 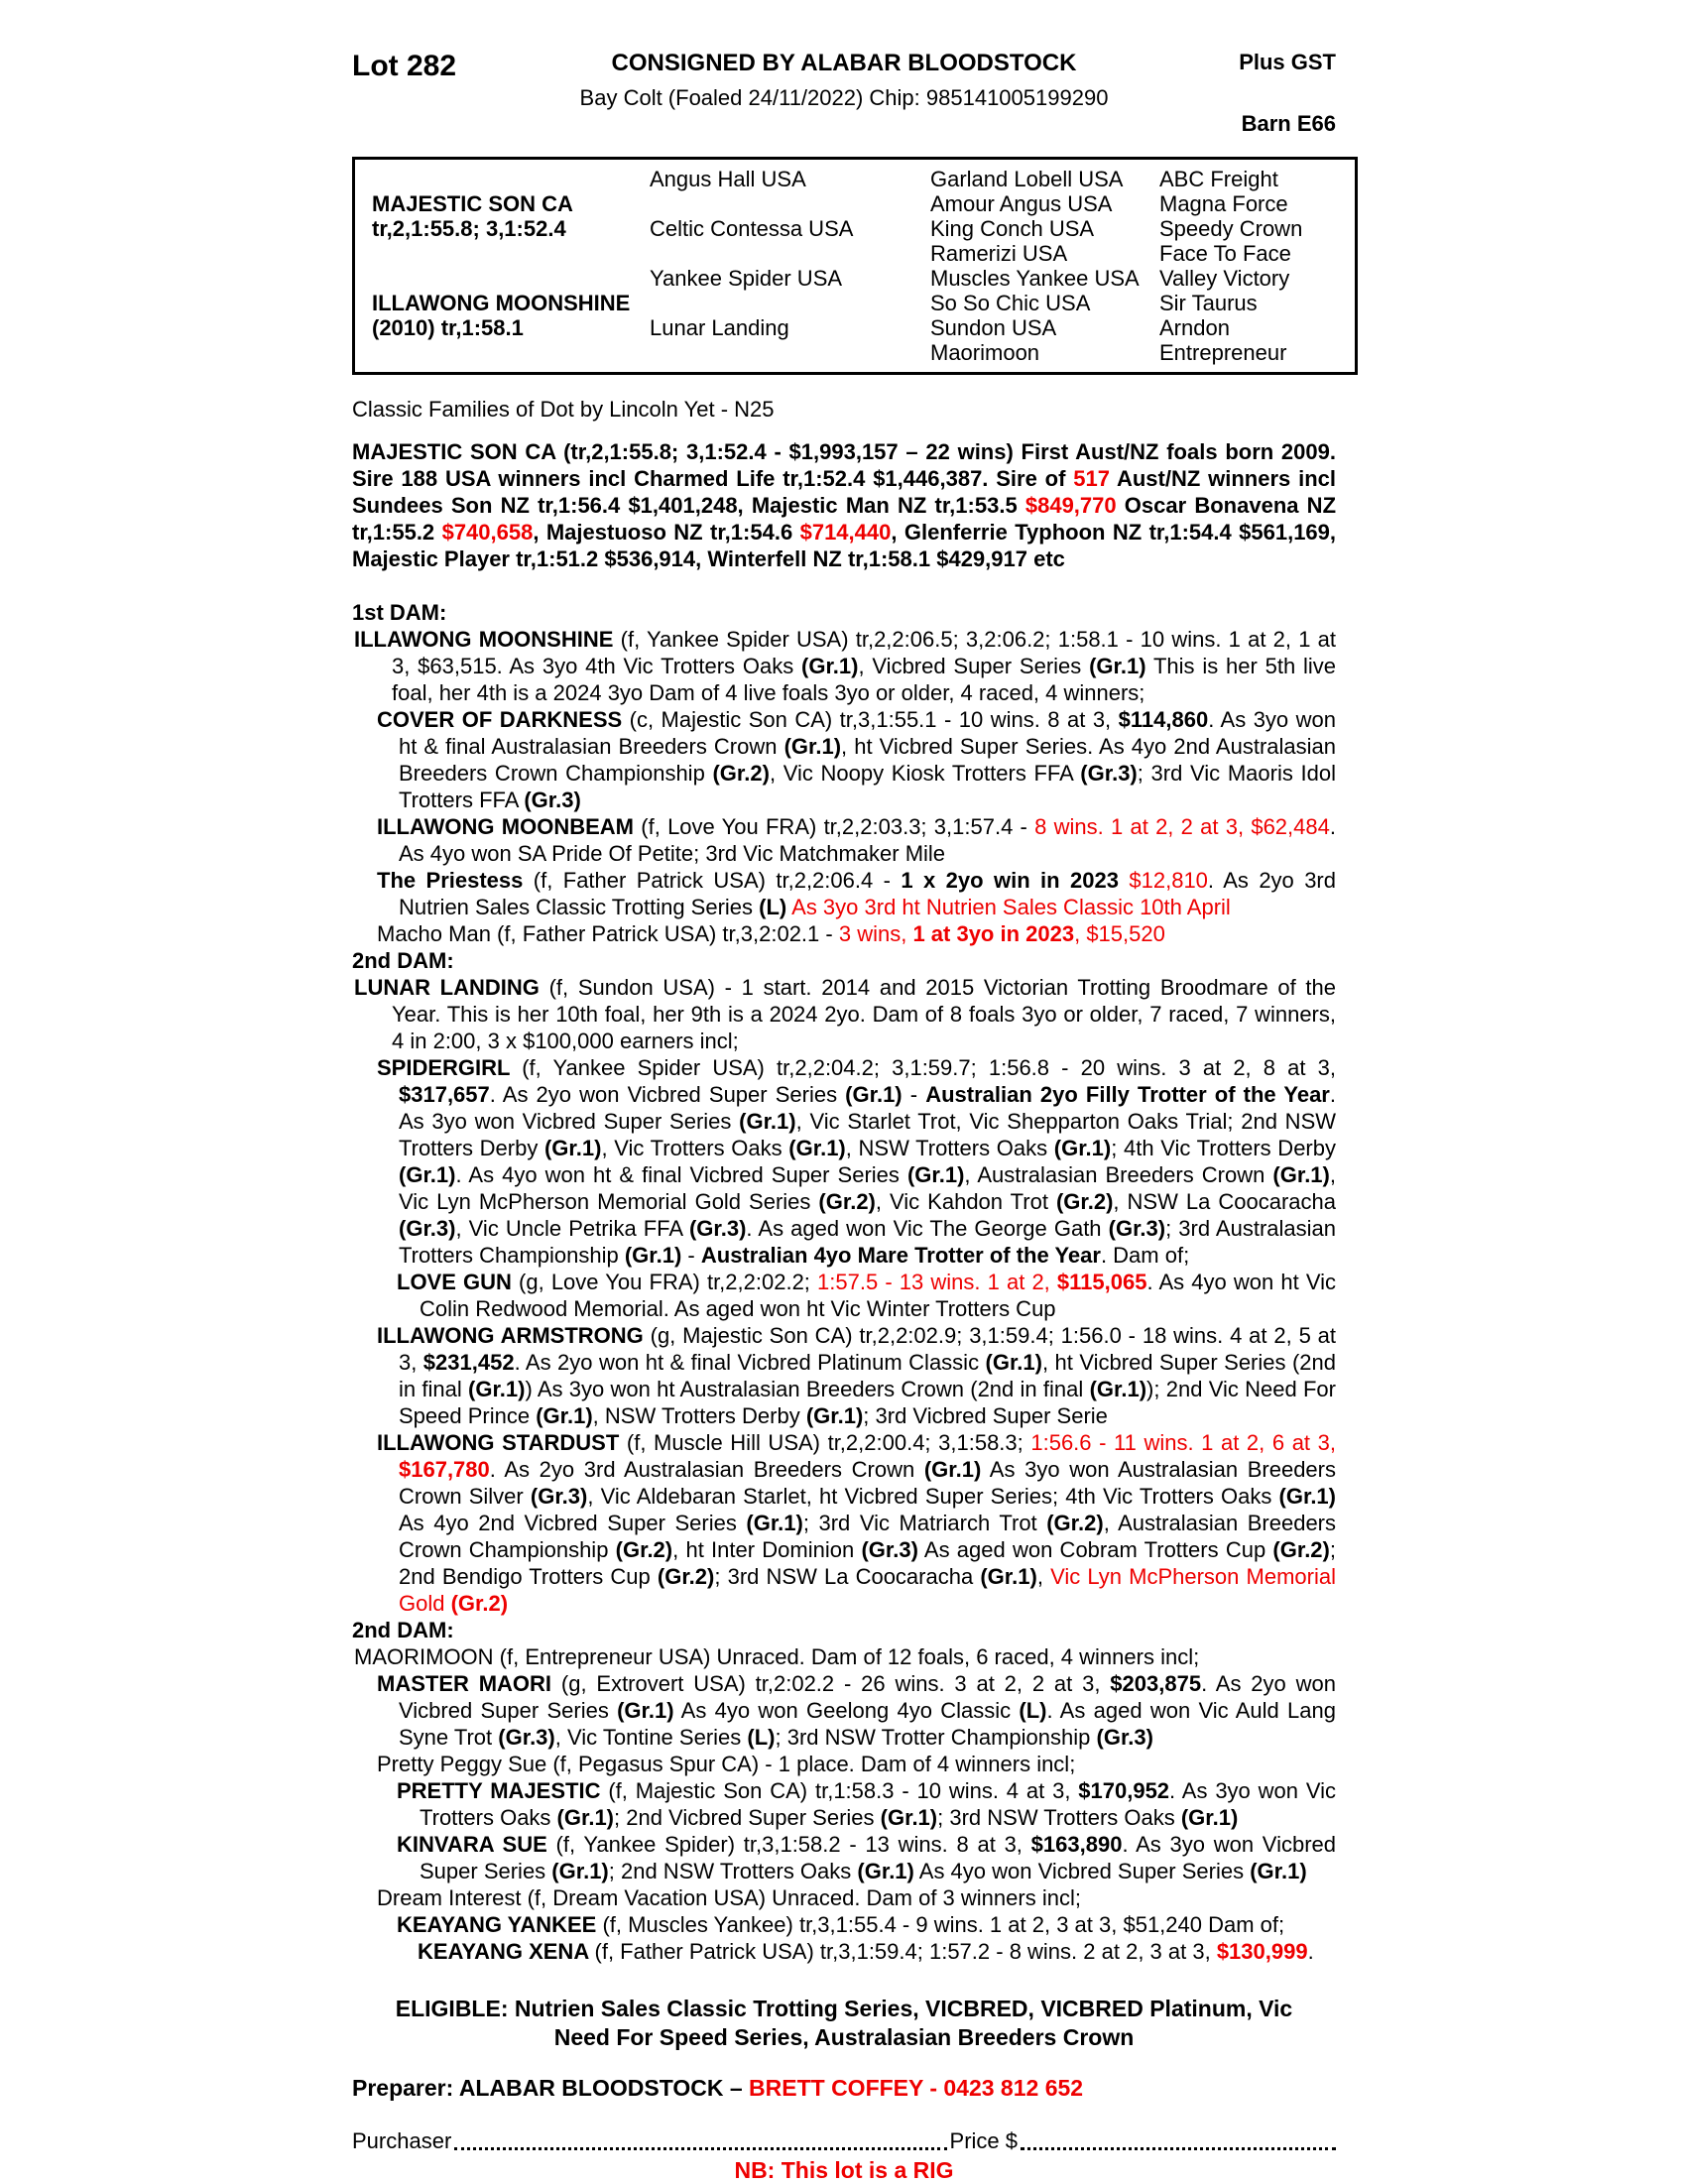 What do you see at coordinates (728, 179) in the screenshot?
I see `pedigree-cell: Angus Hall USA` at bounding box center [728, 179].